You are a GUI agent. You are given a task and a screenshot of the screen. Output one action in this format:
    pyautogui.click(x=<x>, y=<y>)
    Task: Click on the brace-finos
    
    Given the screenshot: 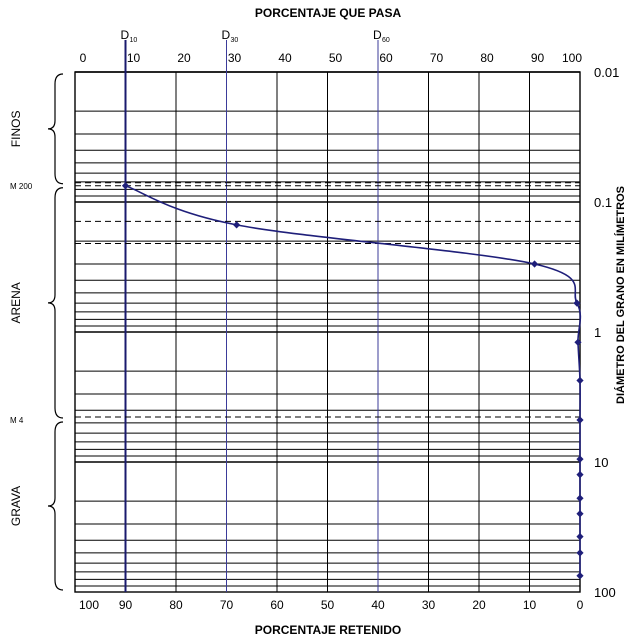 What is the action you would take?
    pyautogui.click(x=55, y=129)
    